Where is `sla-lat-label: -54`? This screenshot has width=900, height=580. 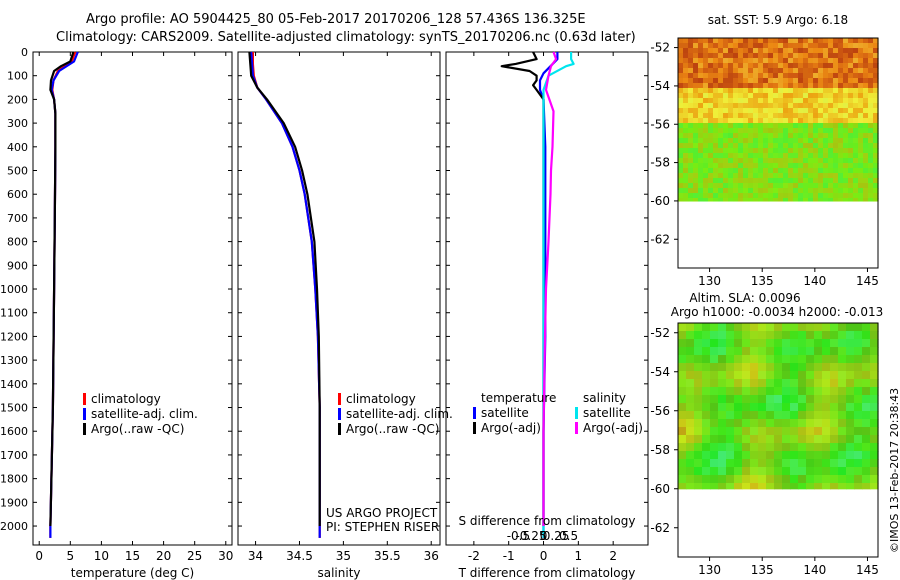
sla-lat-label: -54 is located at coordinates (660, 372).